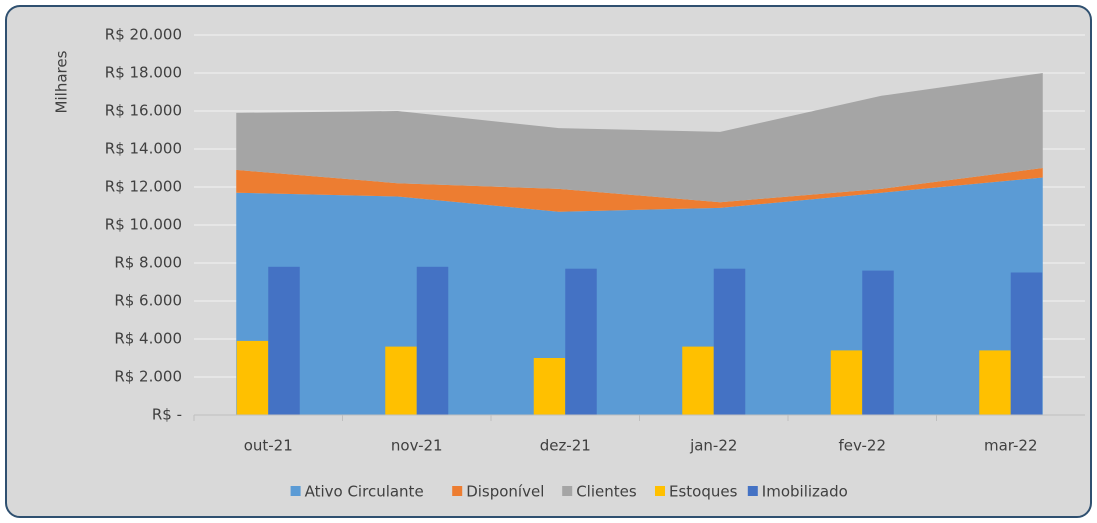  What do you see at coordinates (143, 73) in the screenshot?
I see `y-tick-label: R$ 18.000` at bounding box center [143, 73].